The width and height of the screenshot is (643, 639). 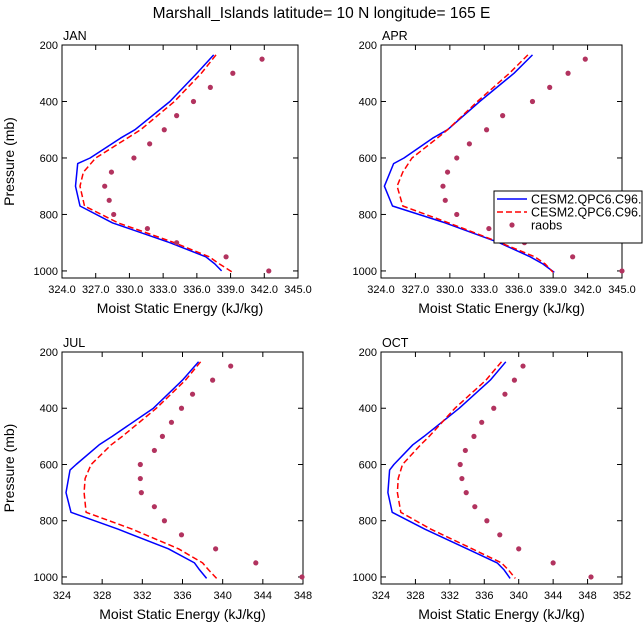 I want to click on x-tick-label: 340, so click(x=222, y=596).